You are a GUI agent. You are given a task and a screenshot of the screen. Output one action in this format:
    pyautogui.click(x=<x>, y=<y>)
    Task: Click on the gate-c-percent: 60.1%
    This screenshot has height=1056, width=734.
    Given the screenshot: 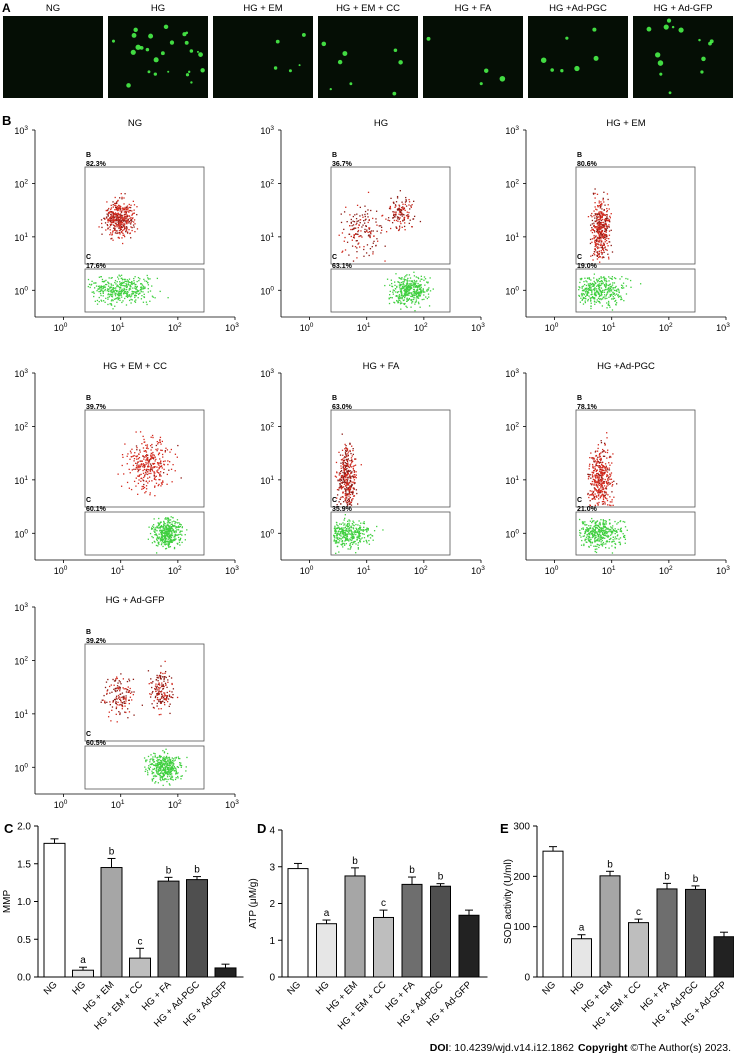 What is the action you would take?
    pyautogui.click(x=96, y=509)
    